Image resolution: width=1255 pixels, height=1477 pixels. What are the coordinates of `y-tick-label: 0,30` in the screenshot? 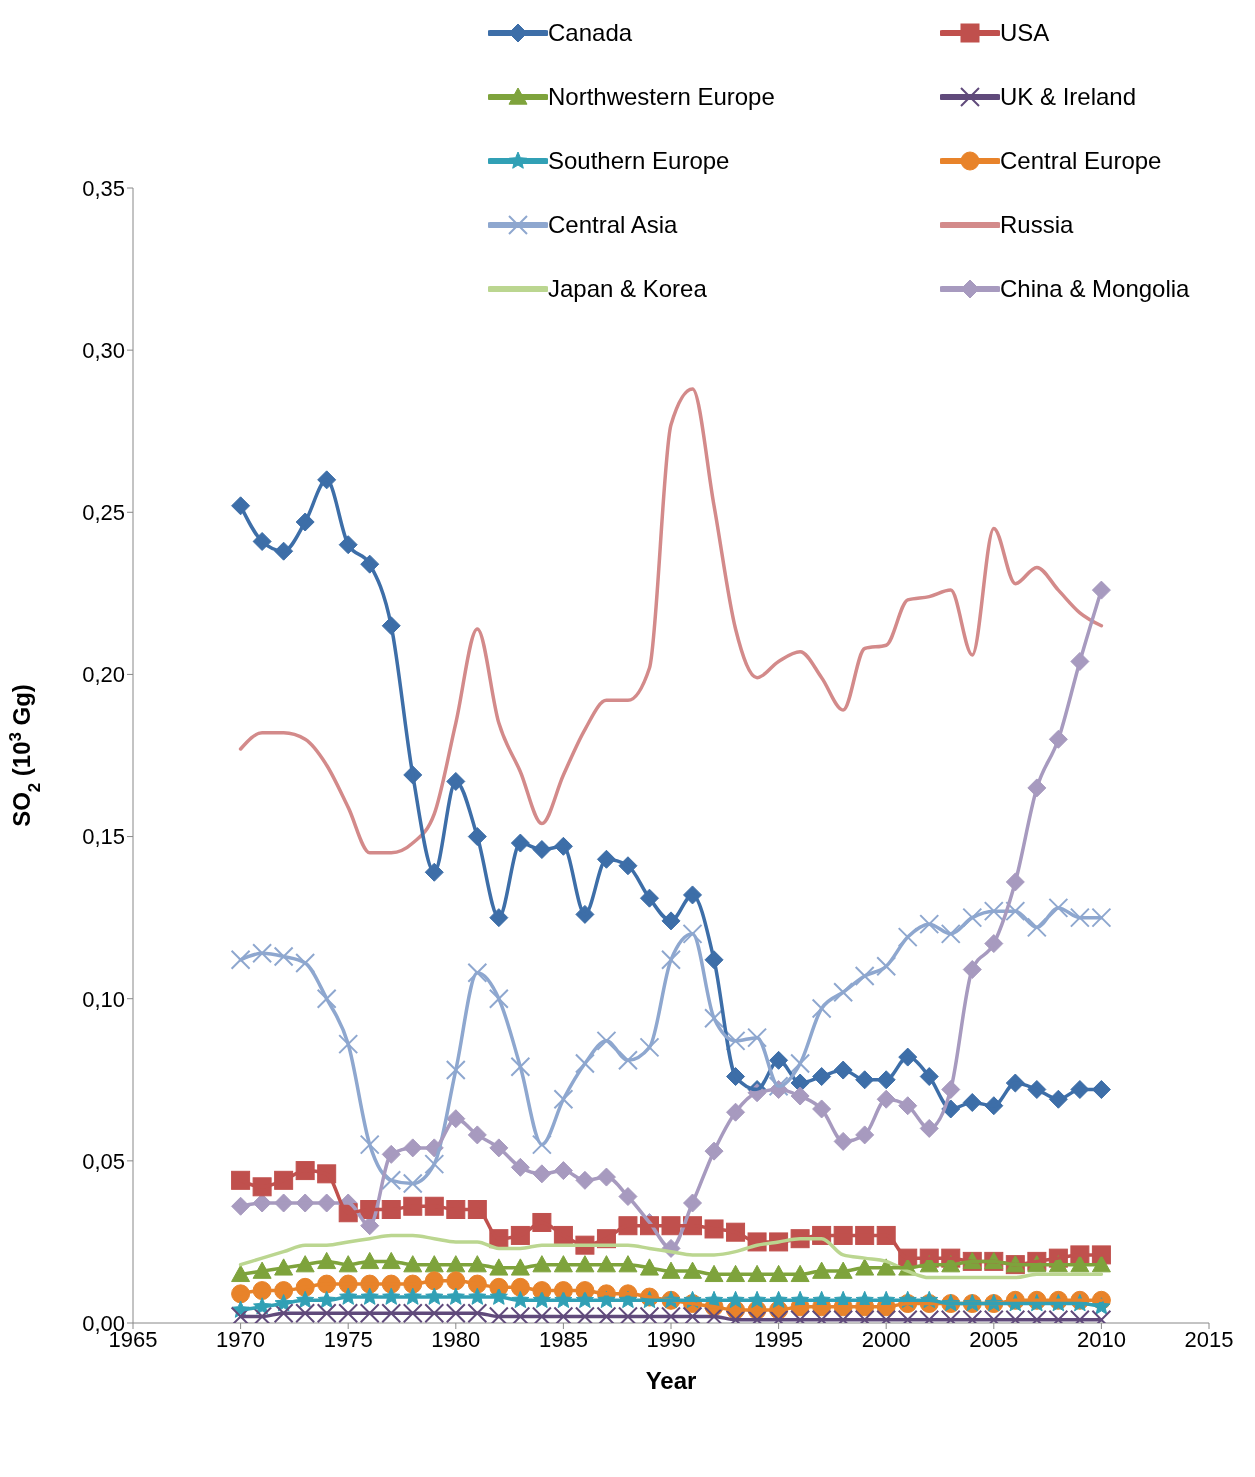 It's located at (103, 350).